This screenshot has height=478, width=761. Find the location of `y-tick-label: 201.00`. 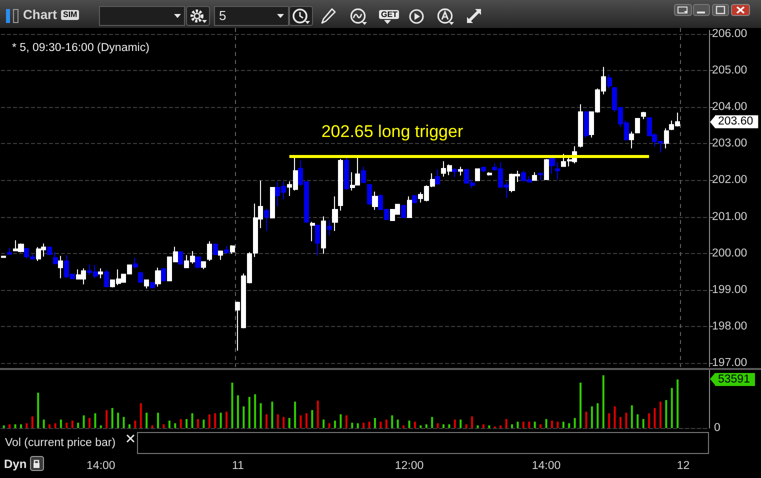

y-tick-label: 201.00 is located at coordinates (730, 216).